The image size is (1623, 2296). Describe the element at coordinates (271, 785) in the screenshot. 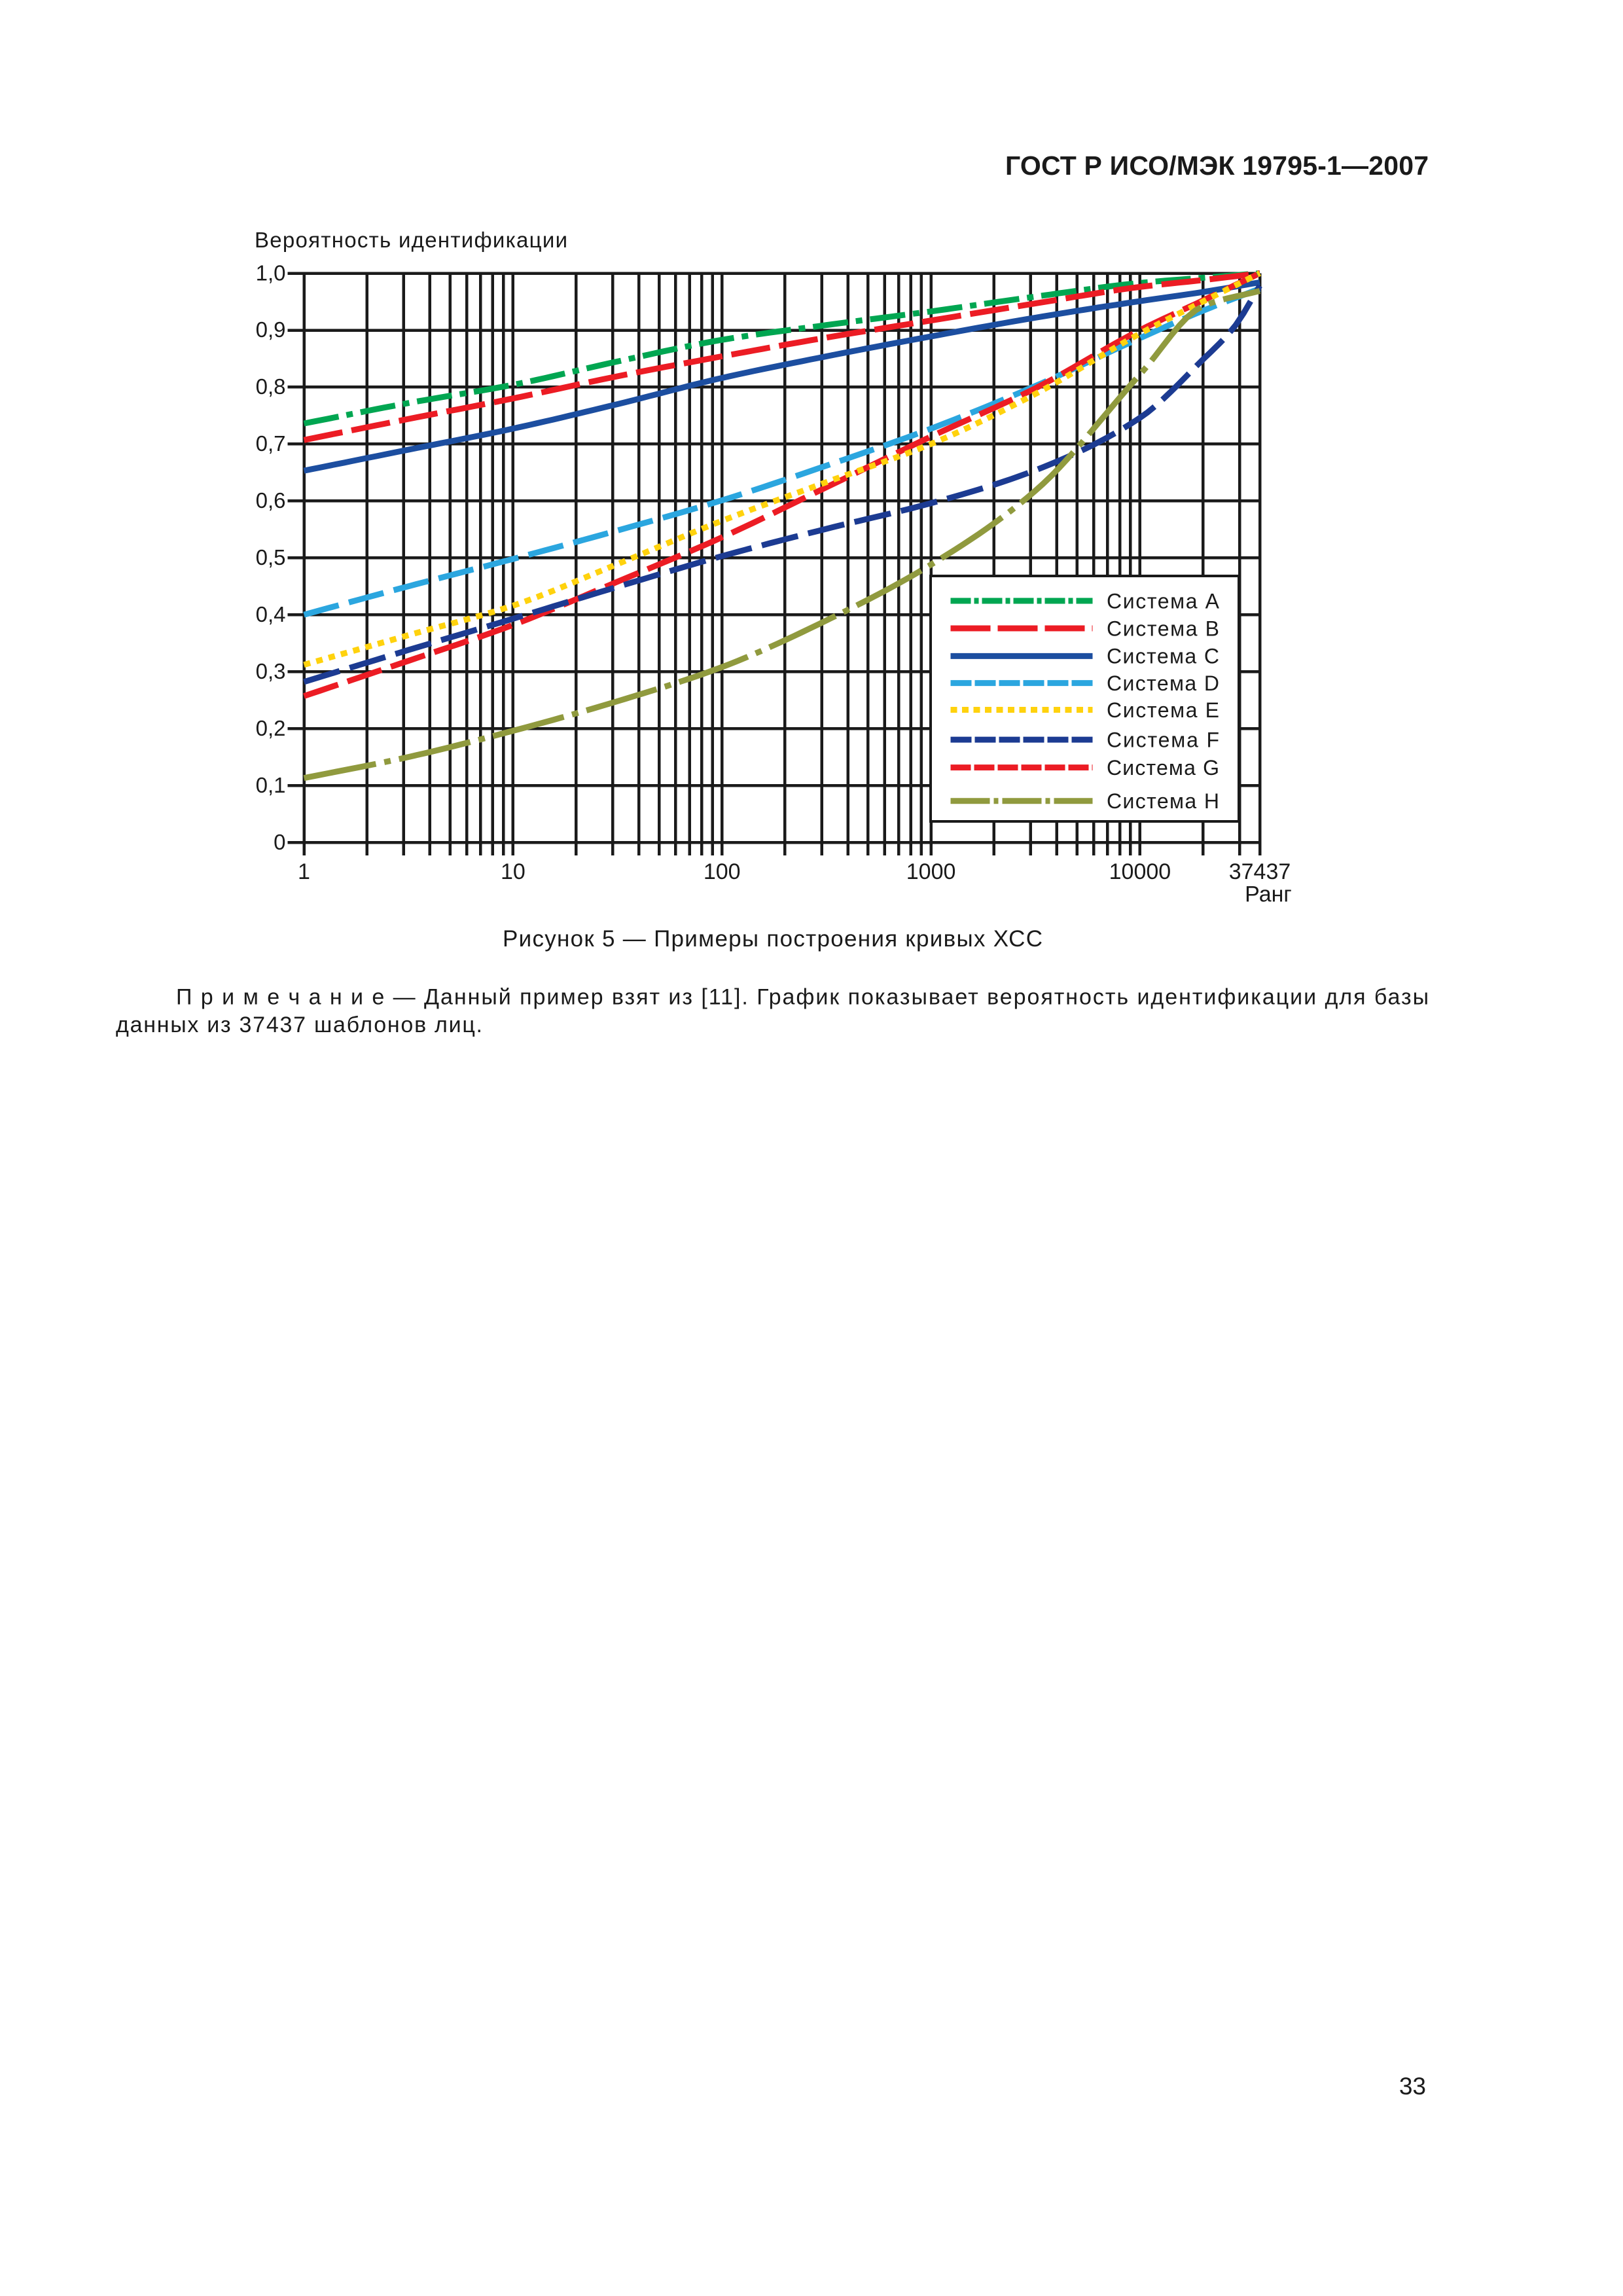

I see `svg-text: 0,1` at that location.